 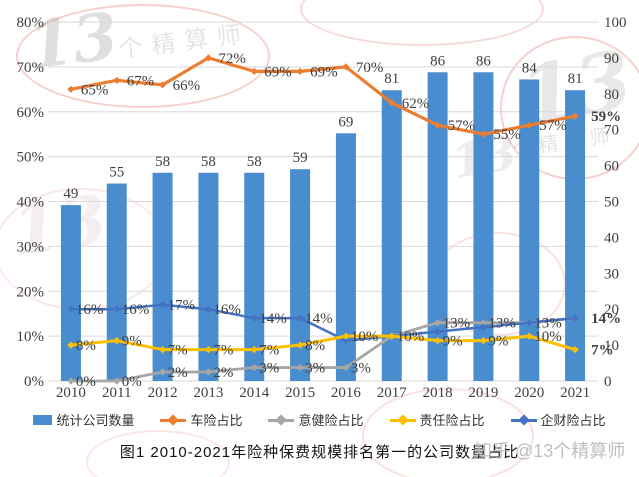 I want to click on line-value-label: 72%, so click(x=232, y=59).